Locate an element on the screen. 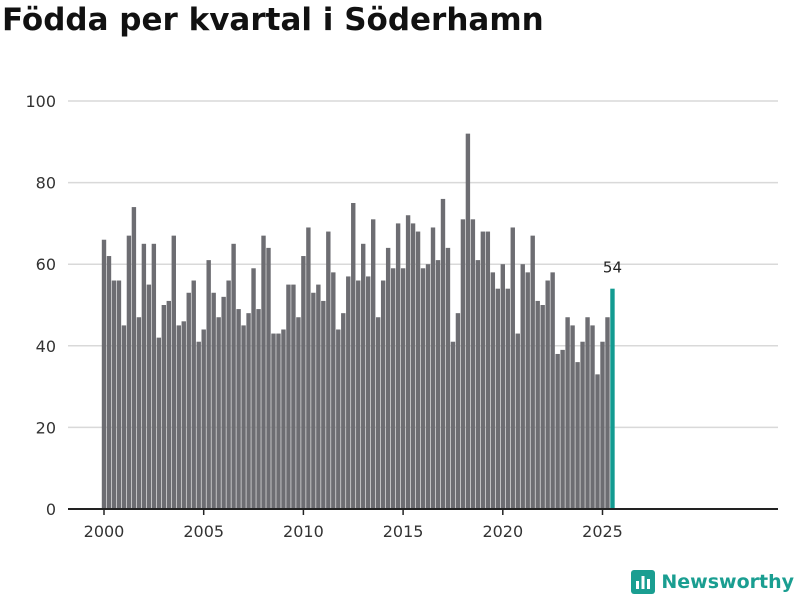 The height and width of the screenshot is (600, 800). x-tick-label: 2000 is located at coordinates (104, 531).